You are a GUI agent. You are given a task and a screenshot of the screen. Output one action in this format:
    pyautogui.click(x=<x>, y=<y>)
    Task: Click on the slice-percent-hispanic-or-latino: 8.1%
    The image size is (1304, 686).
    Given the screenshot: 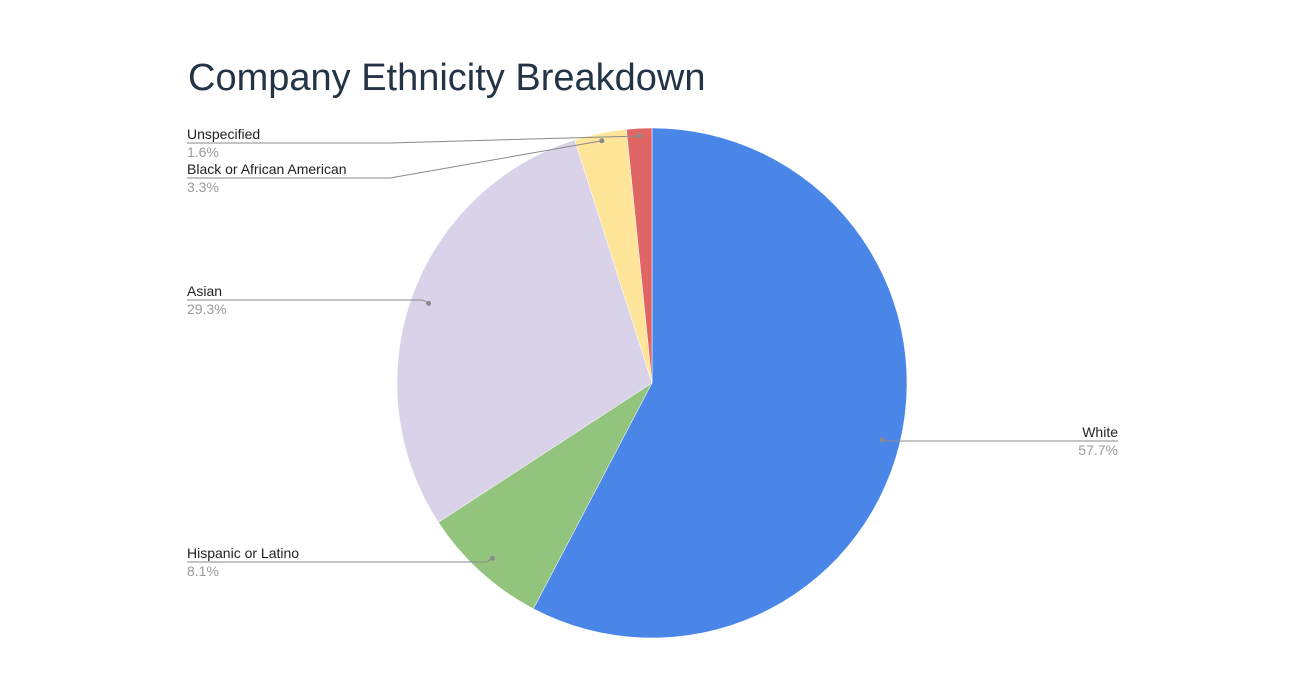 What is the action you would take?
    pyautogui.click(x=203, y=571)
    